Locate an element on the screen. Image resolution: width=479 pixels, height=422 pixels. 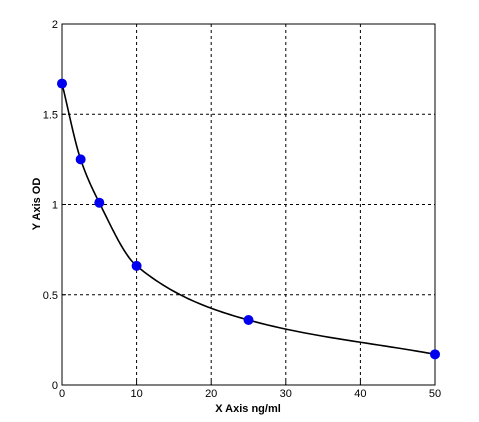
x-tick-label: 20 is located at coordinates (211, 394).